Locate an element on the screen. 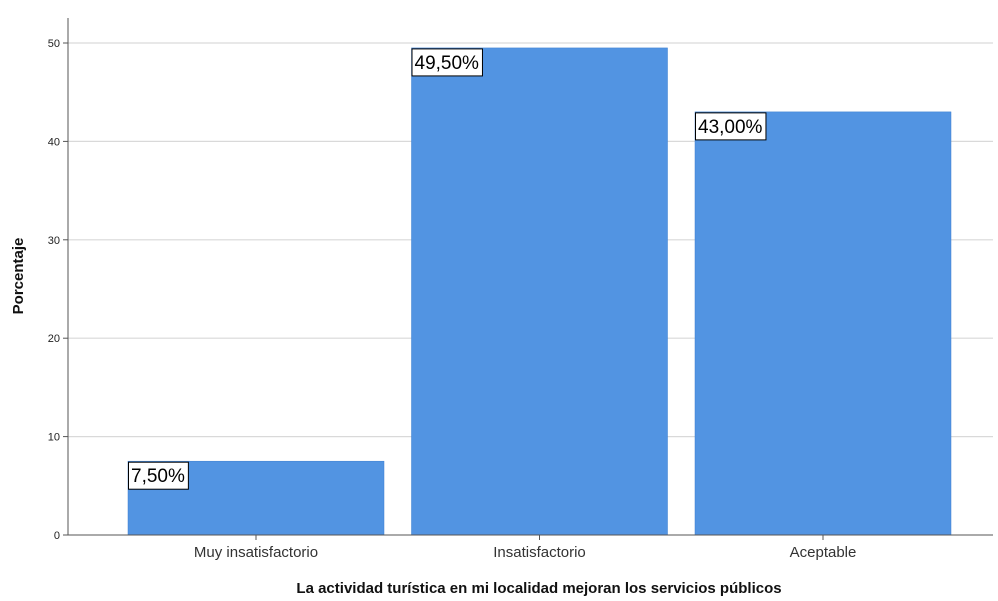 The height and width of the screenshot is (601, 998). y-tick-label: 10 is located at coordinates (54, 438).